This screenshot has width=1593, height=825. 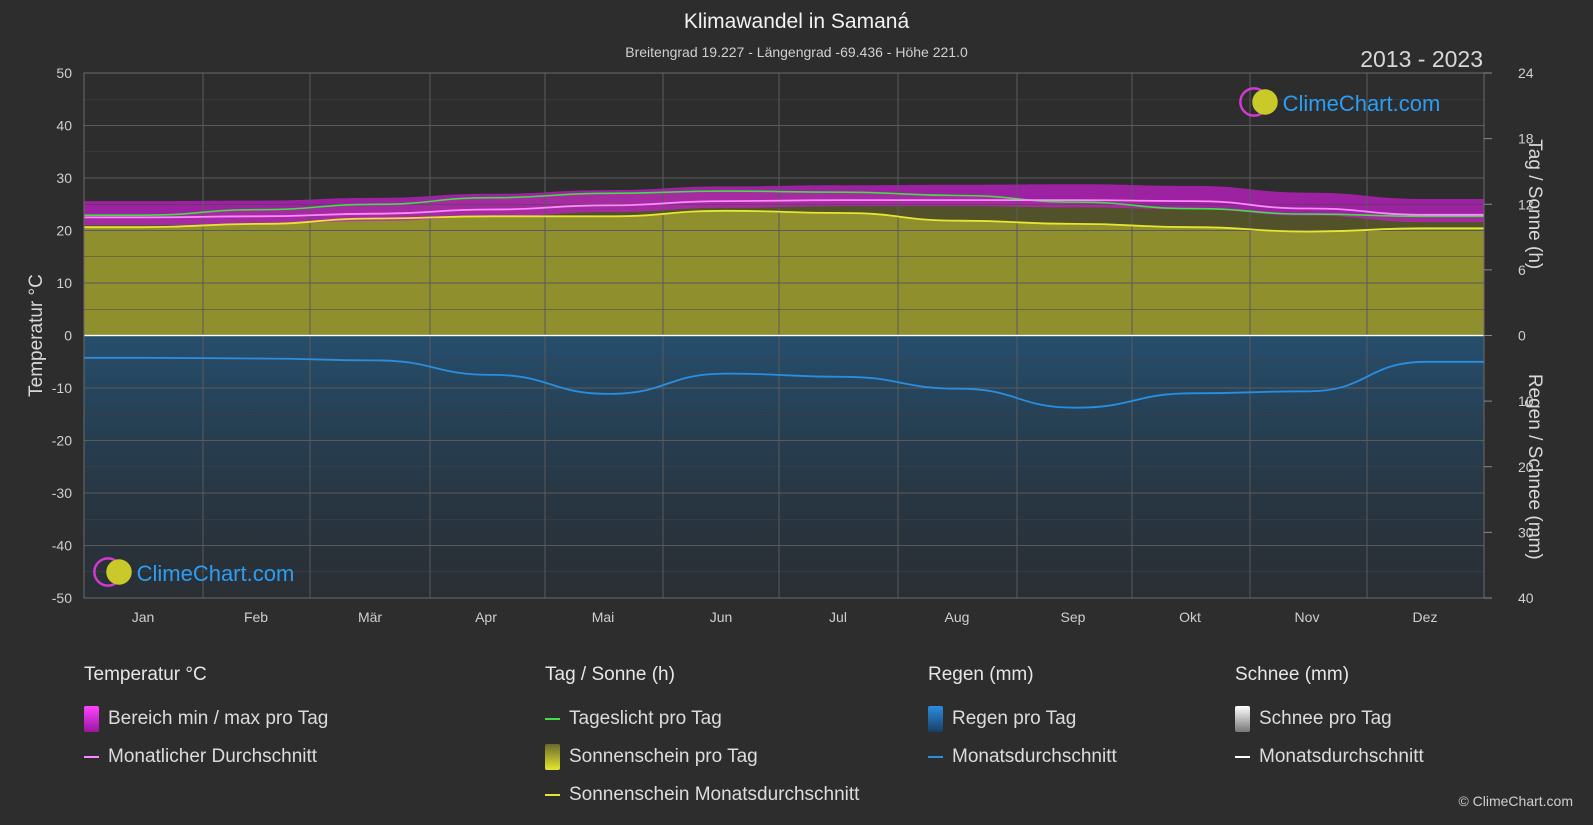 I want to click on y-left-axis-label: Temperatur °C, so click(x=36, y=335).